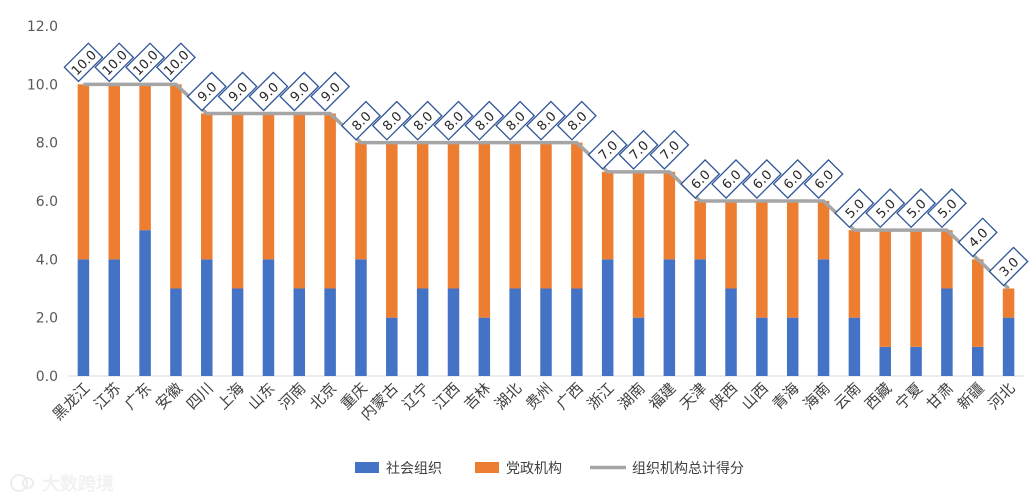 This screenshot has height=504, width=1036. Describe the element at coordinates (169, 396) in the screenshot. I see `x-tick-label: 安徽` at that location.